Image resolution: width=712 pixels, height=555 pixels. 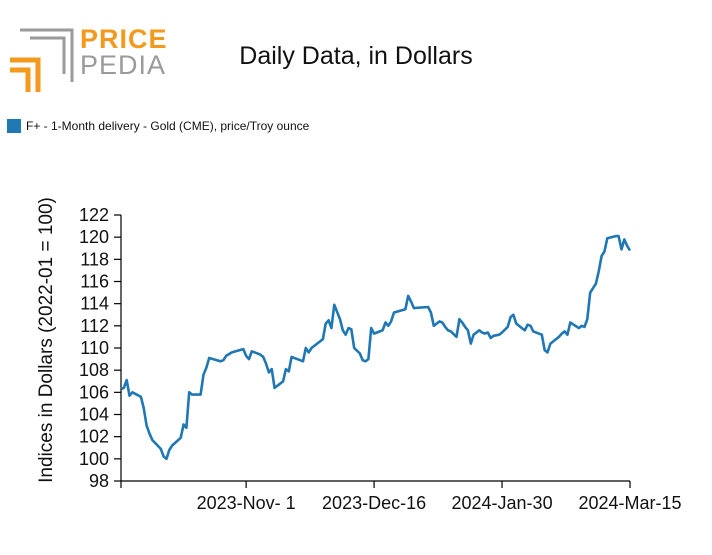 I want to click on pricepedia-logo: PRICE PEDIA, so click(x=88, y=58).